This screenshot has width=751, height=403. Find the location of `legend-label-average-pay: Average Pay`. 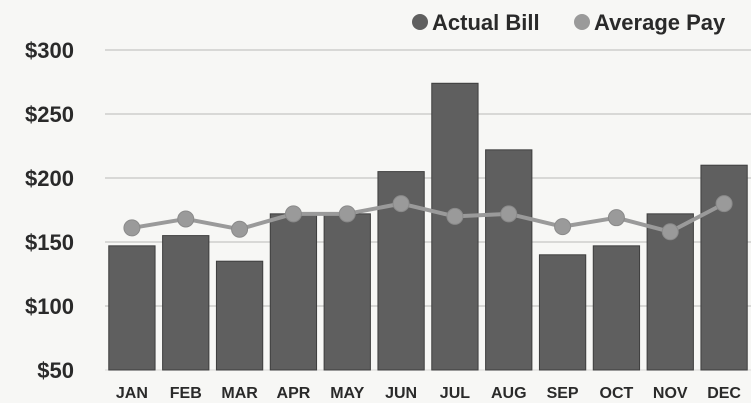

legend-label-average-pay: Average Pay is located at coordinates (660, 22).